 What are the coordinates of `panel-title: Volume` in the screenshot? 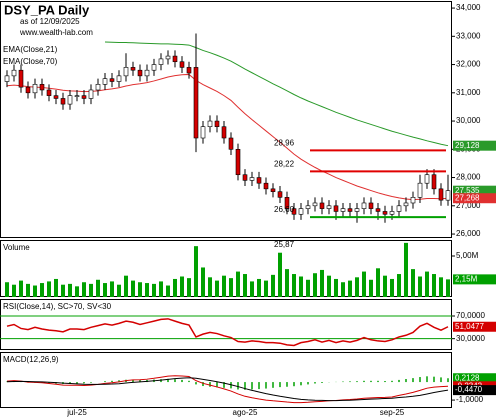 It's located at (16, 247).